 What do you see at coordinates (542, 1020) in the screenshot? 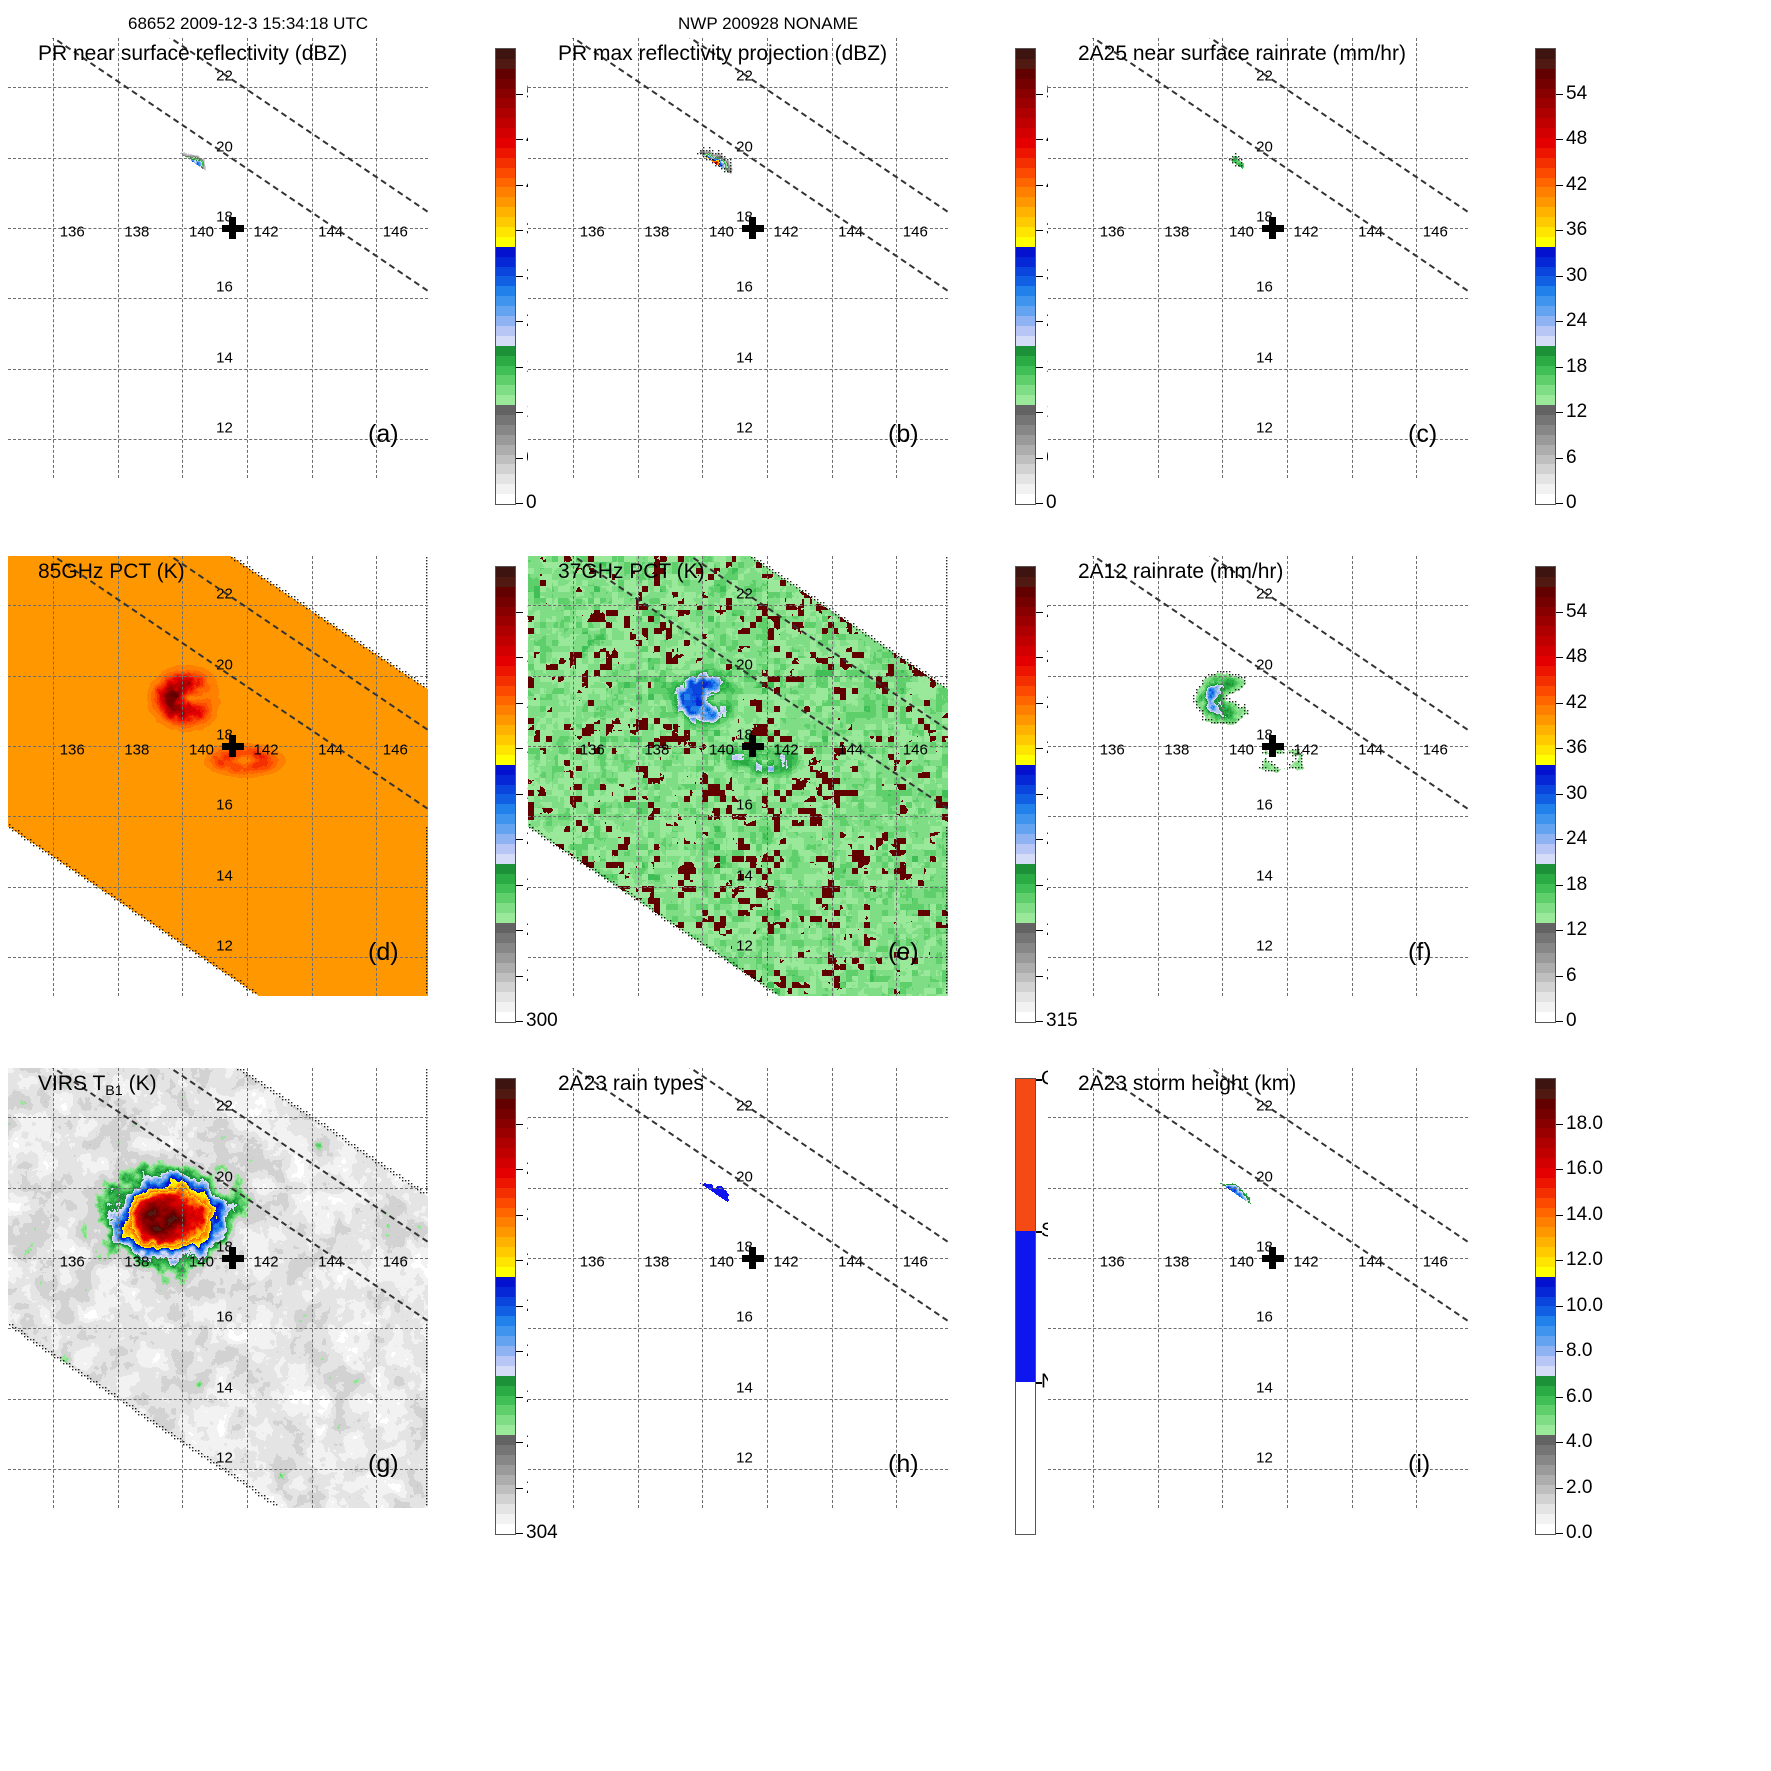
I see `colorbar-tick-label: 300` at bounding box center [542, 1020].